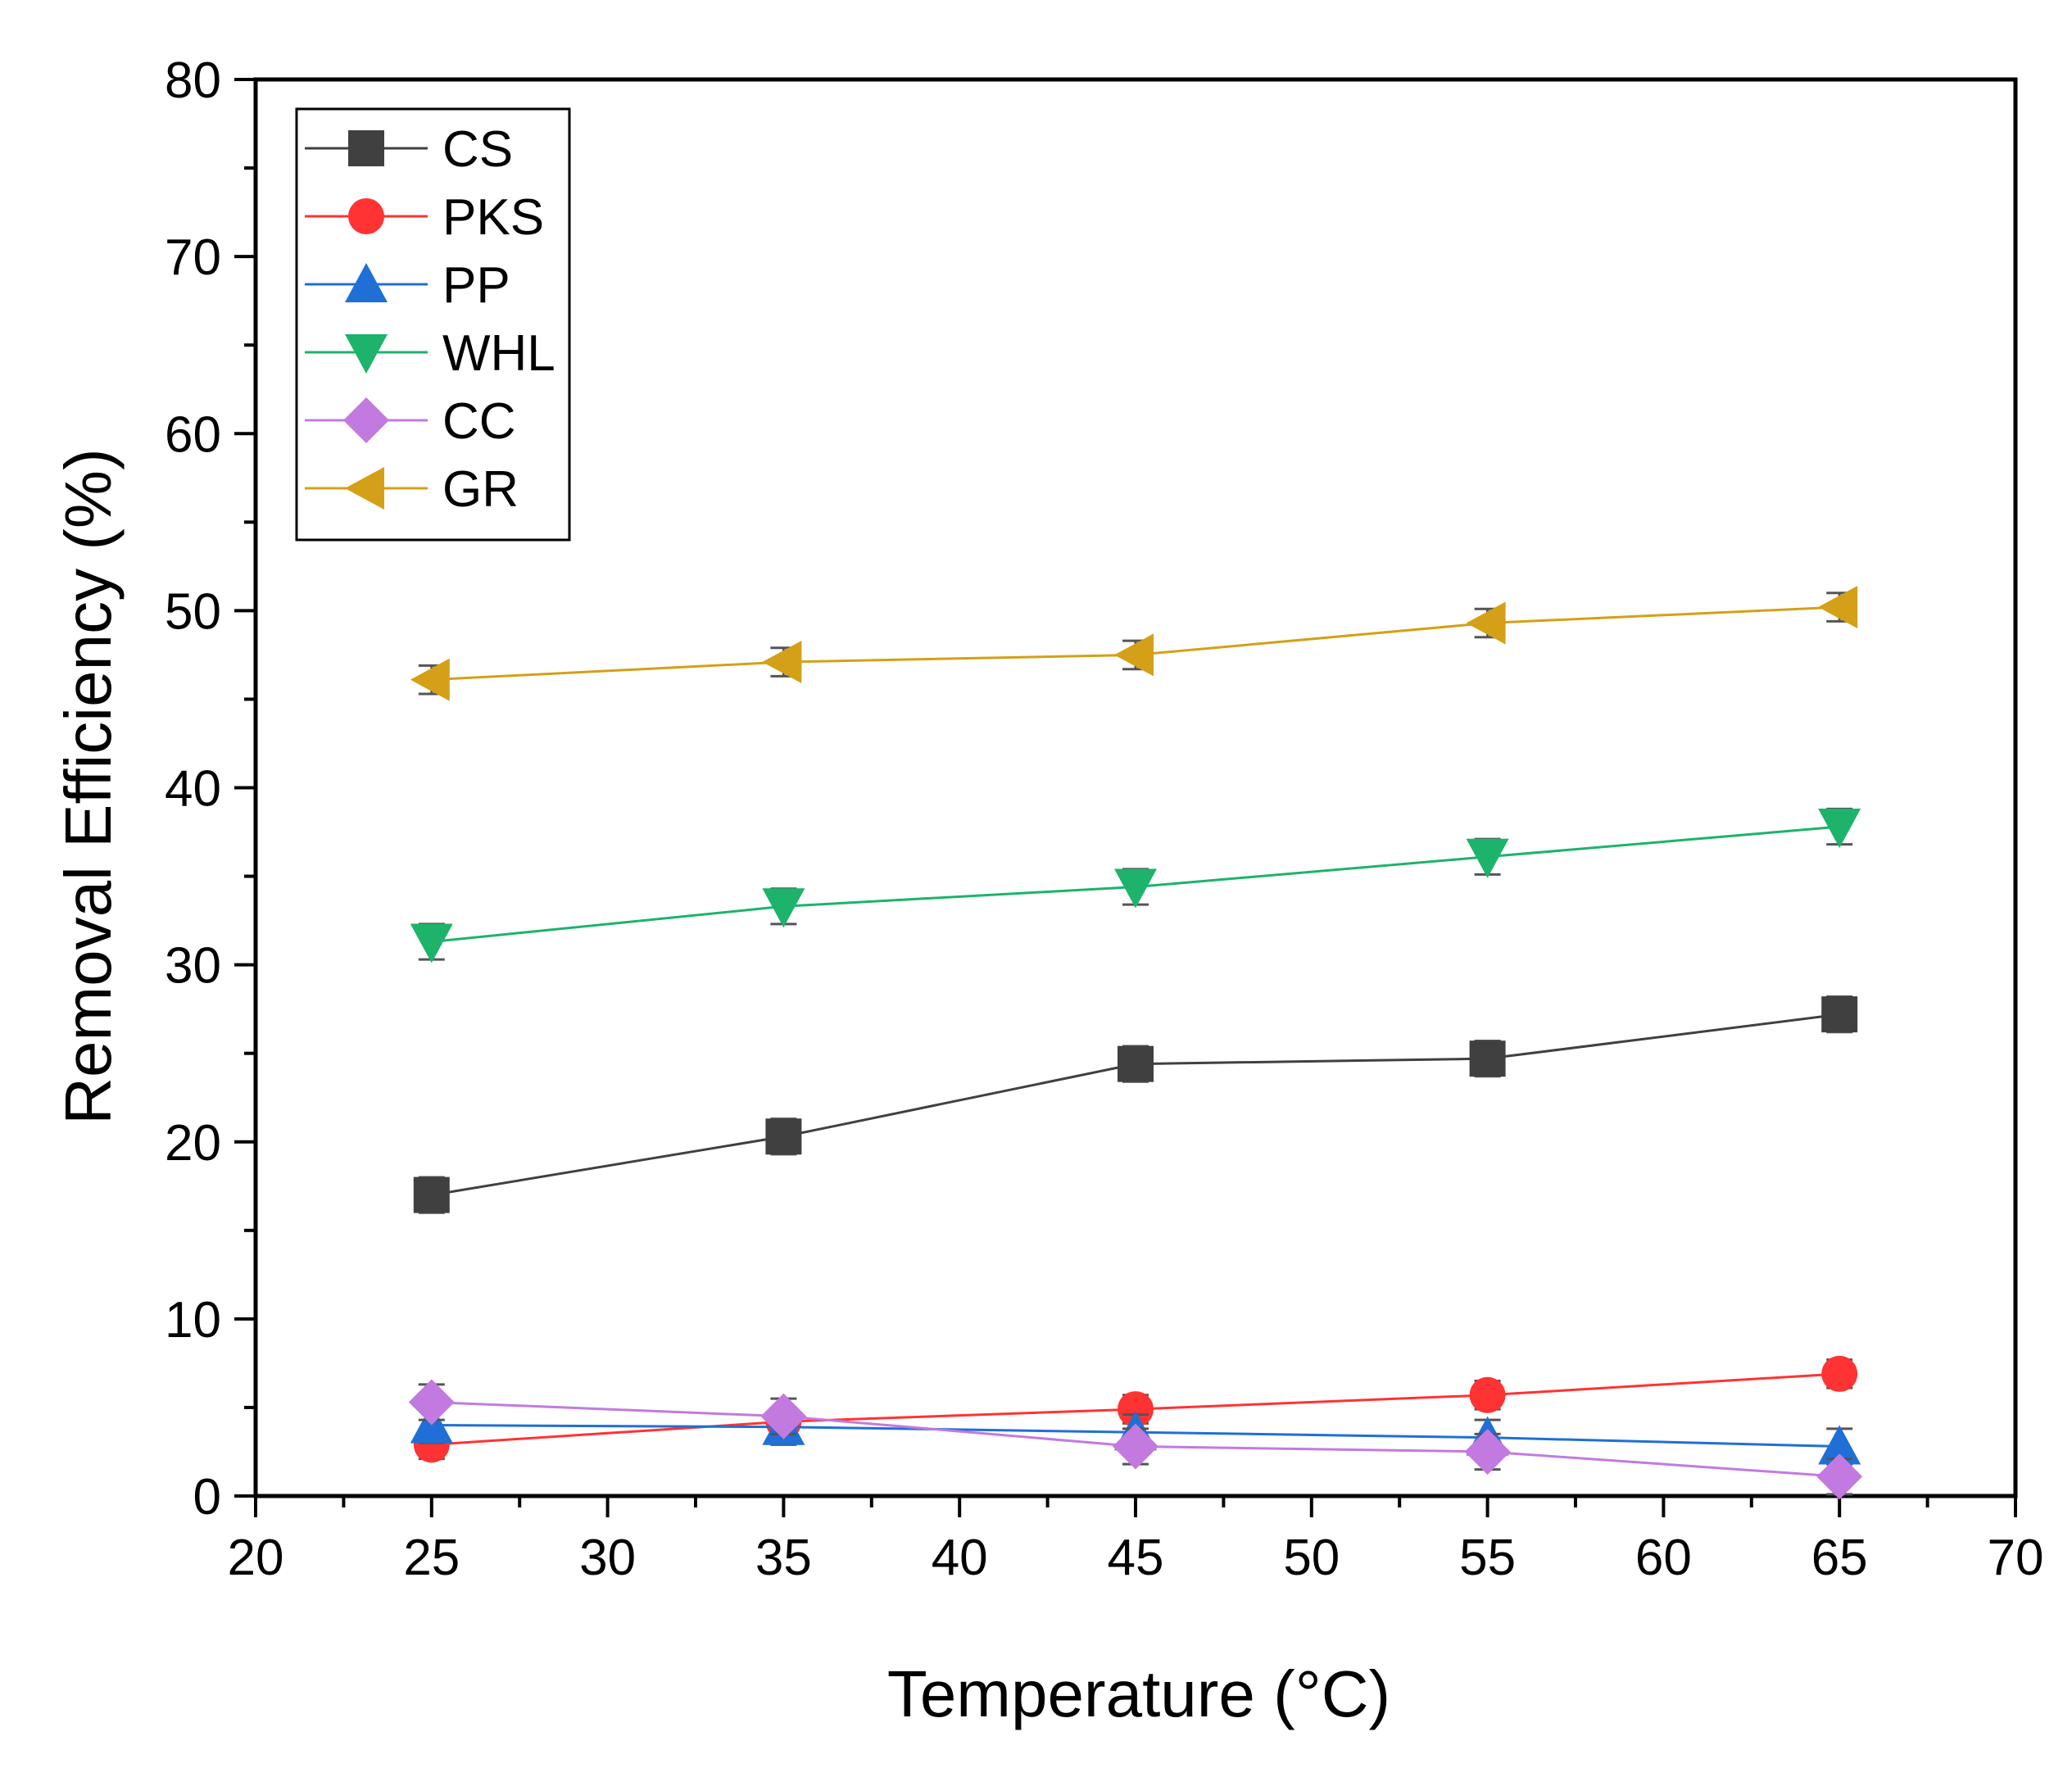  Describe the element at coordinates (193, 80) in the screenshot. I see `y-tick-label: 80` at that location.